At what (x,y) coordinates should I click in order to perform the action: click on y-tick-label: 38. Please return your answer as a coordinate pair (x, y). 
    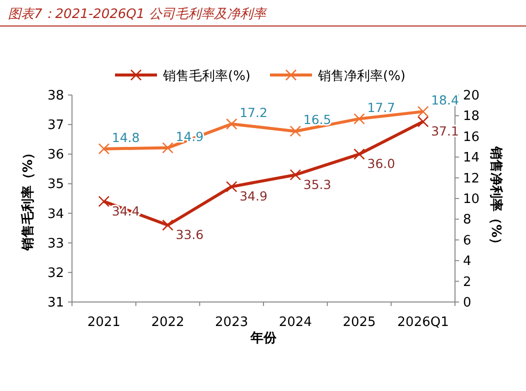
    Looking at the image, I should click on (55, 96).